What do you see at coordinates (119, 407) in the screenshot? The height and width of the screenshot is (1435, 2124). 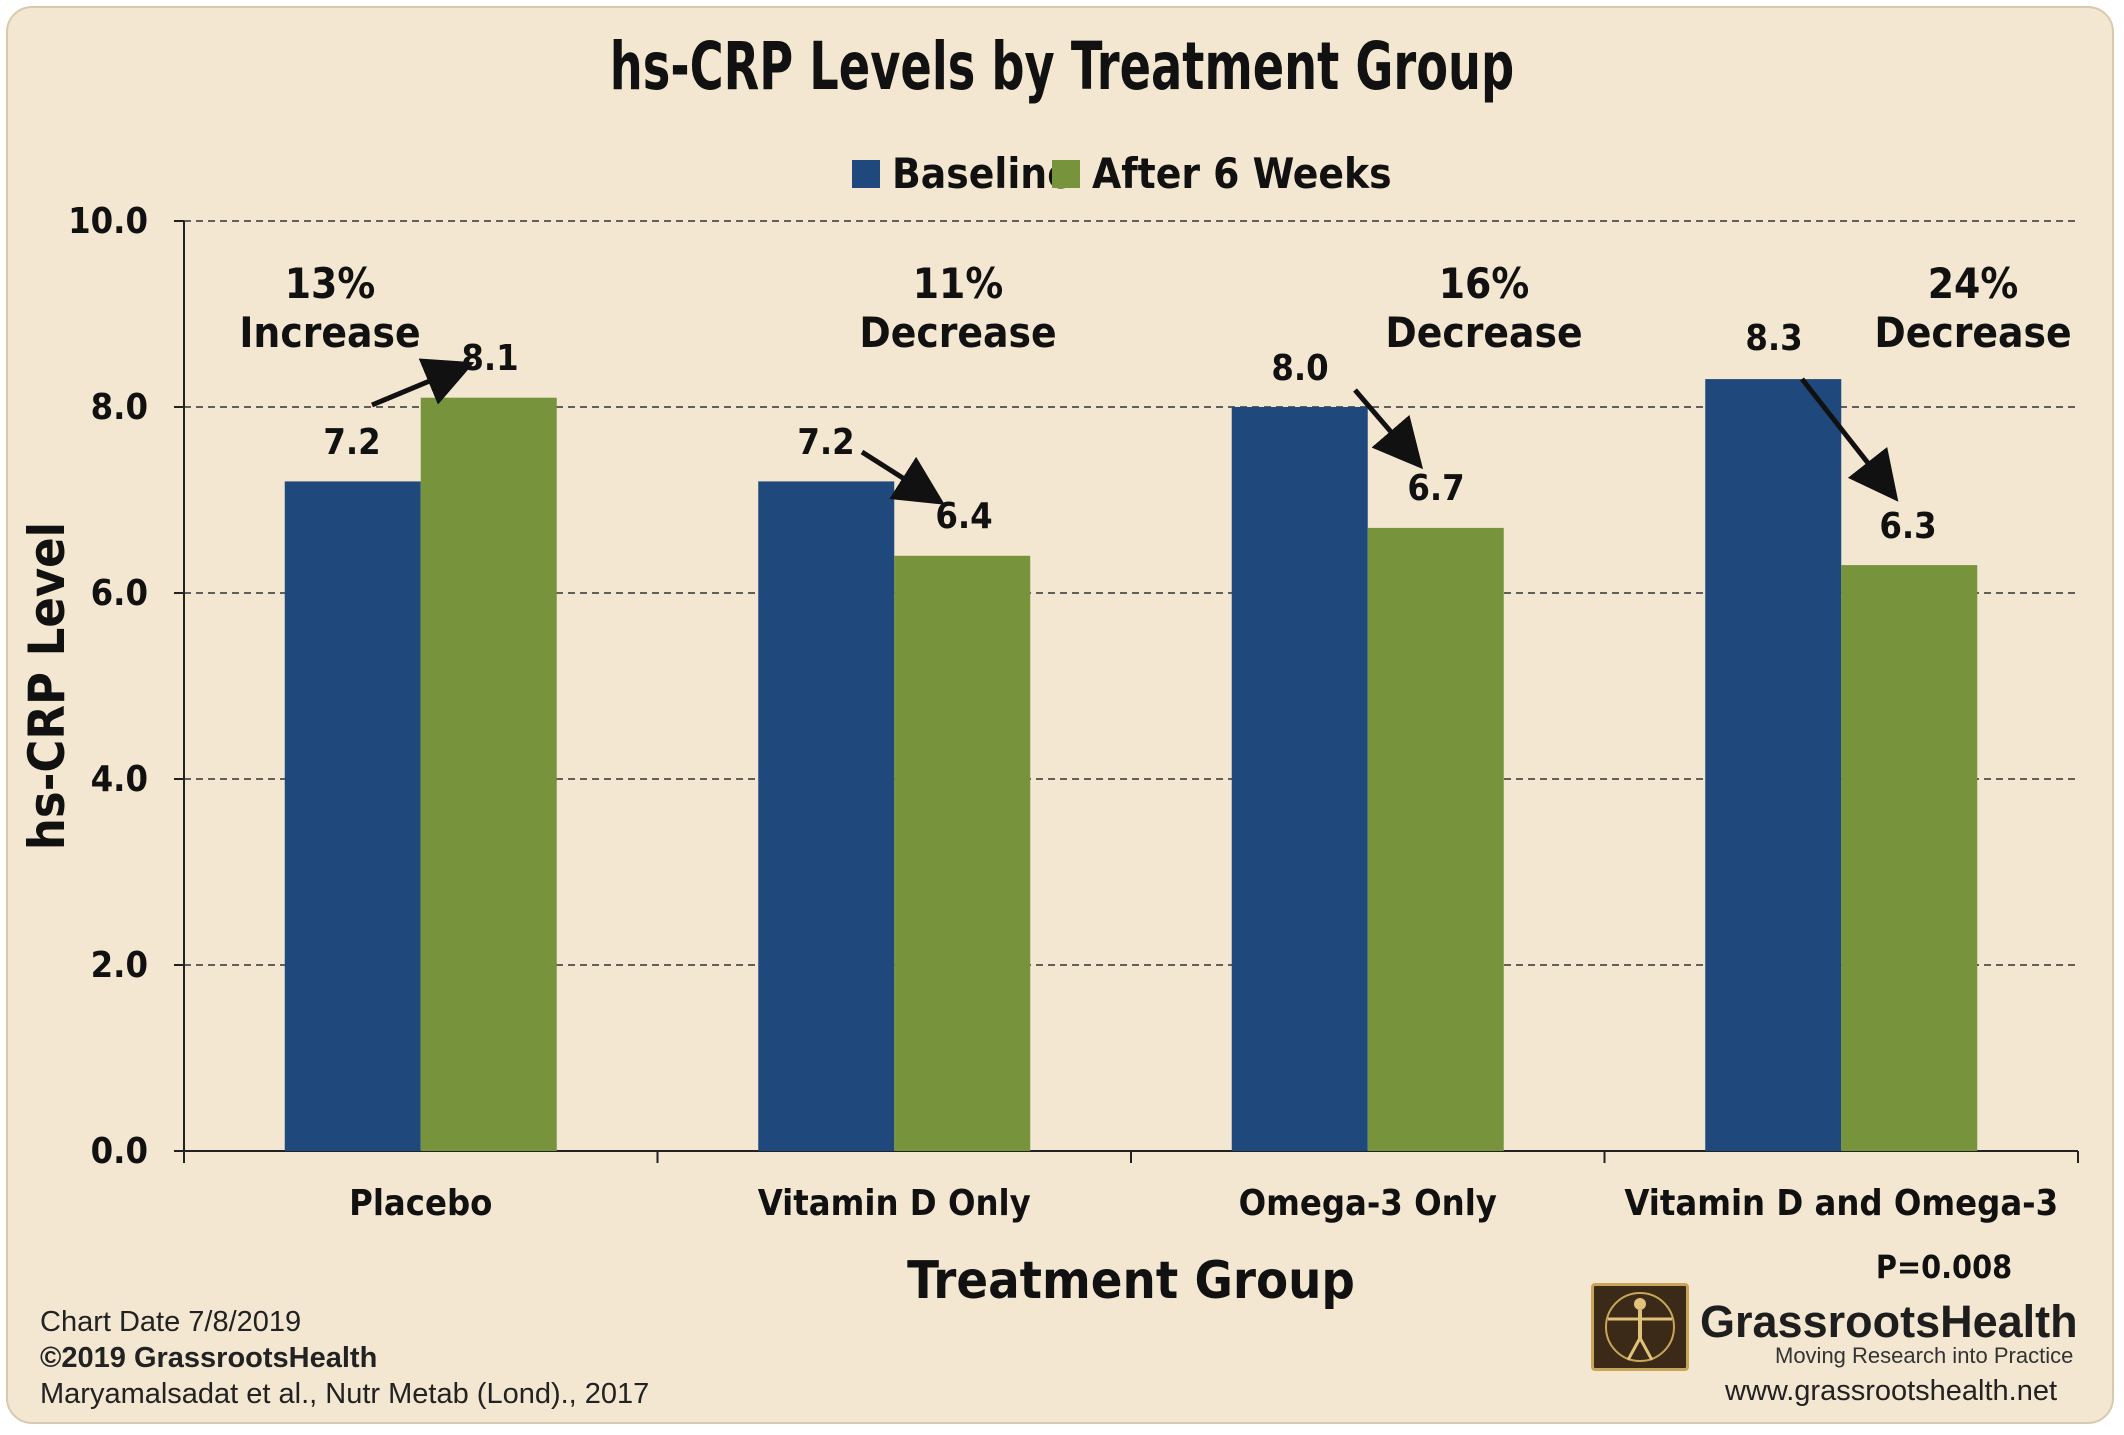 I see `y-tick-label: 8.0` at bounding box center [119, 407].